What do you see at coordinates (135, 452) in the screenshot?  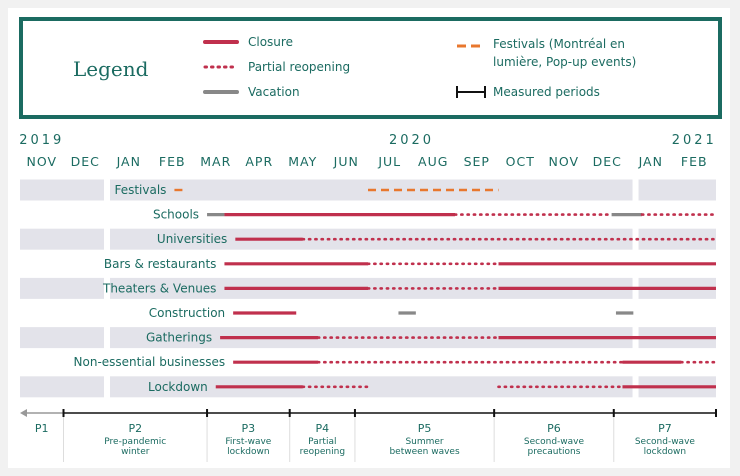 I see `period-desc: winter` at bounding box center [135, 452].